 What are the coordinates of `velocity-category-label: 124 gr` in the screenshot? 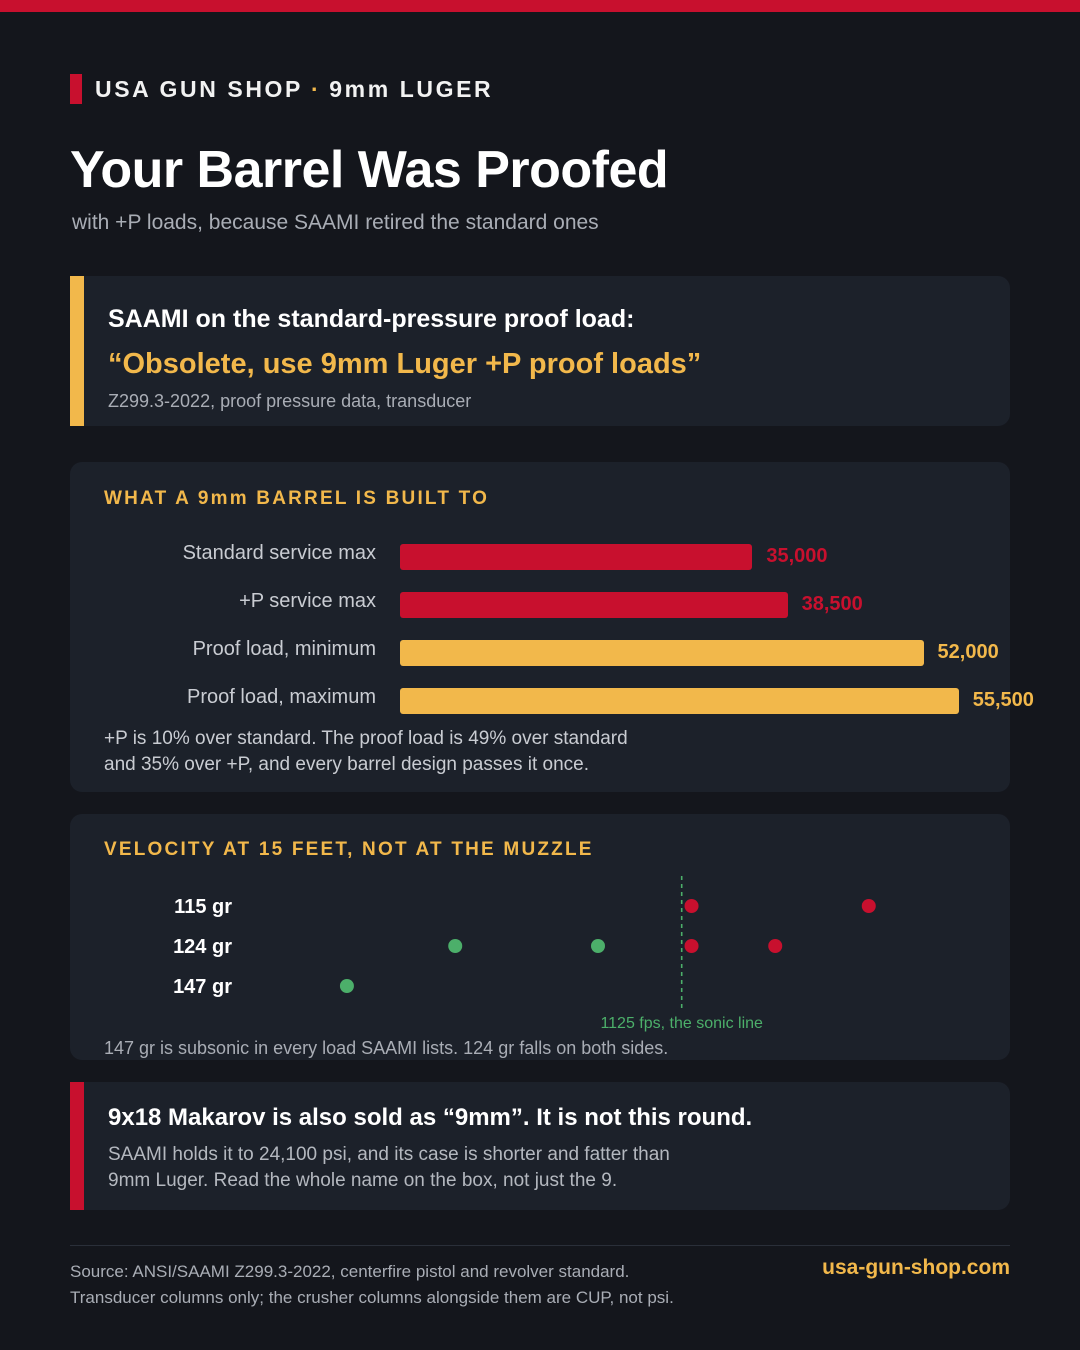 It's located at (202, 947).